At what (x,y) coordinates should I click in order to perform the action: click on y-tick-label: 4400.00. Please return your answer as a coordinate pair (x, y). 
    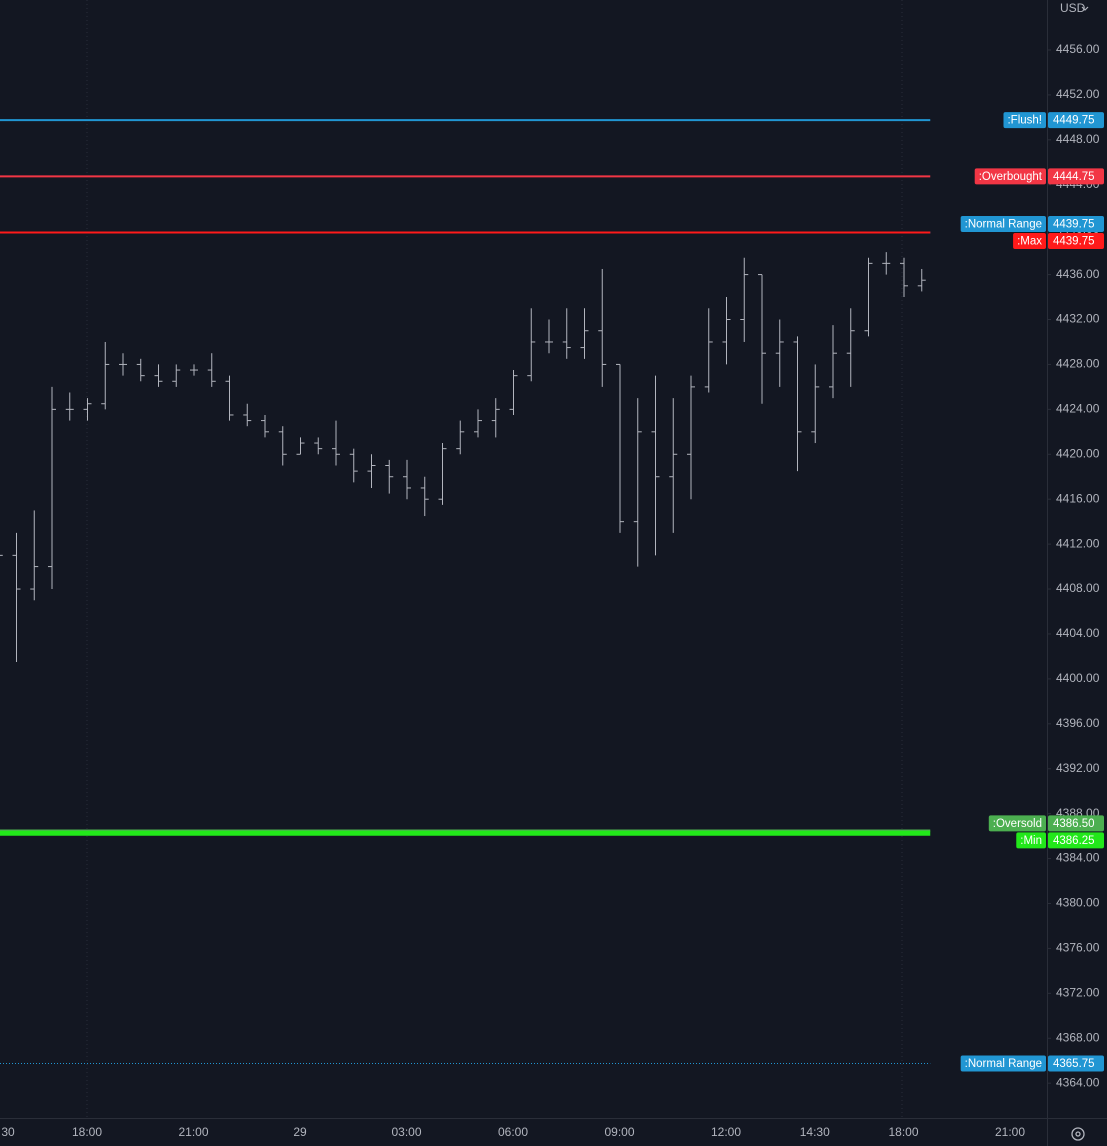
    Looking at the image, I should click on (1078, 678).